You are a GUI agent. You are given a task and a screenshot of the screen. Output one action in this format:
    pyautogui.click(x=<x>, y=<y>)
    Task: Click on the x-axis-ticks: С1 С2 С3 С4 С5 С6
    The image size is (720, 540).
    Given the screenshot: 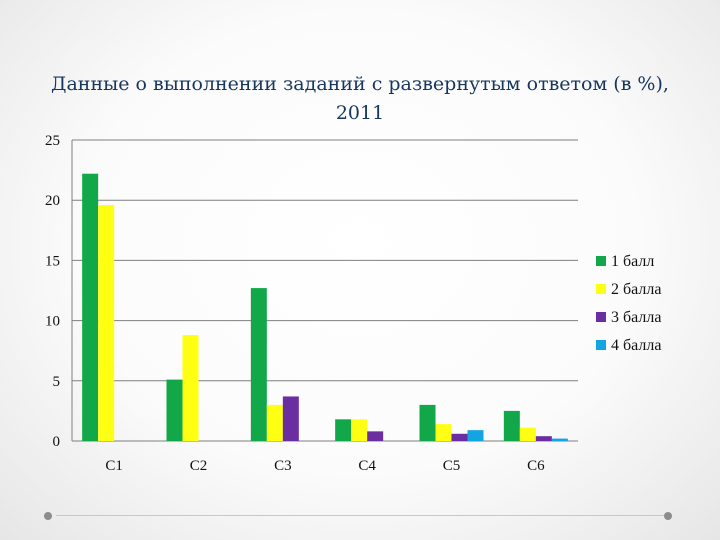 What is the action you would take?
    pyautogui.click(x=325, y=466)
    